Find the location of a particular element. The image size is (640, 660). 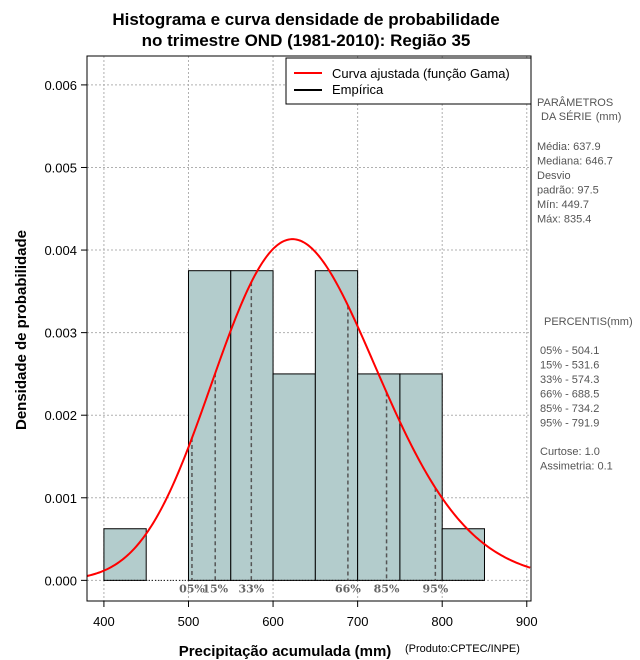

y-tick-label: 0.005 is located at coordinates (60, 167).